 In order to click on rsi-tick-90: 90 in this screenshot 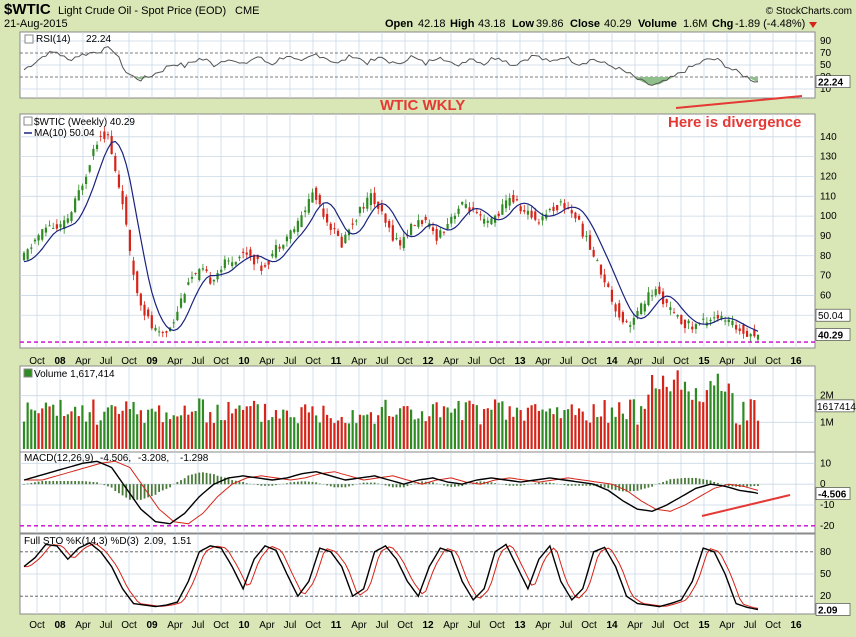, I will do `click(826, 41)`.